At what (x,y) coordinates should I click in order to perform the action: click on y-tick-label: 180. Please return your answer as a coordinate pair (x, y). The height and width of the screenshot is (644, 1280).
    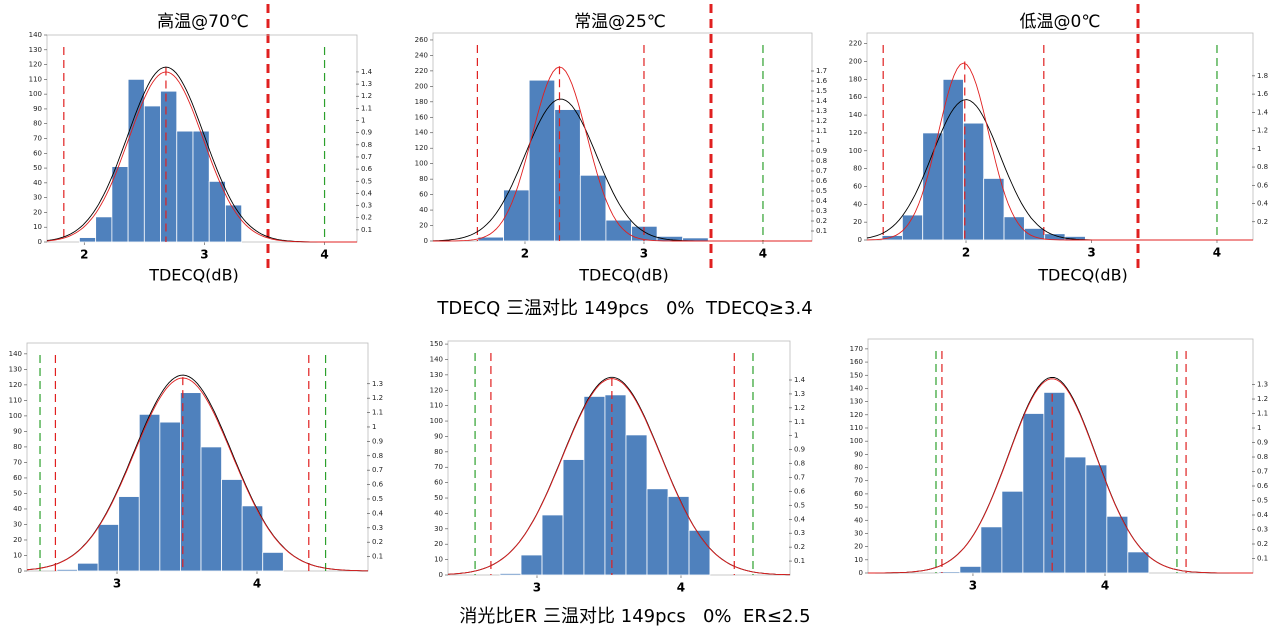
    Looking at the image, I should click on (421, 102).